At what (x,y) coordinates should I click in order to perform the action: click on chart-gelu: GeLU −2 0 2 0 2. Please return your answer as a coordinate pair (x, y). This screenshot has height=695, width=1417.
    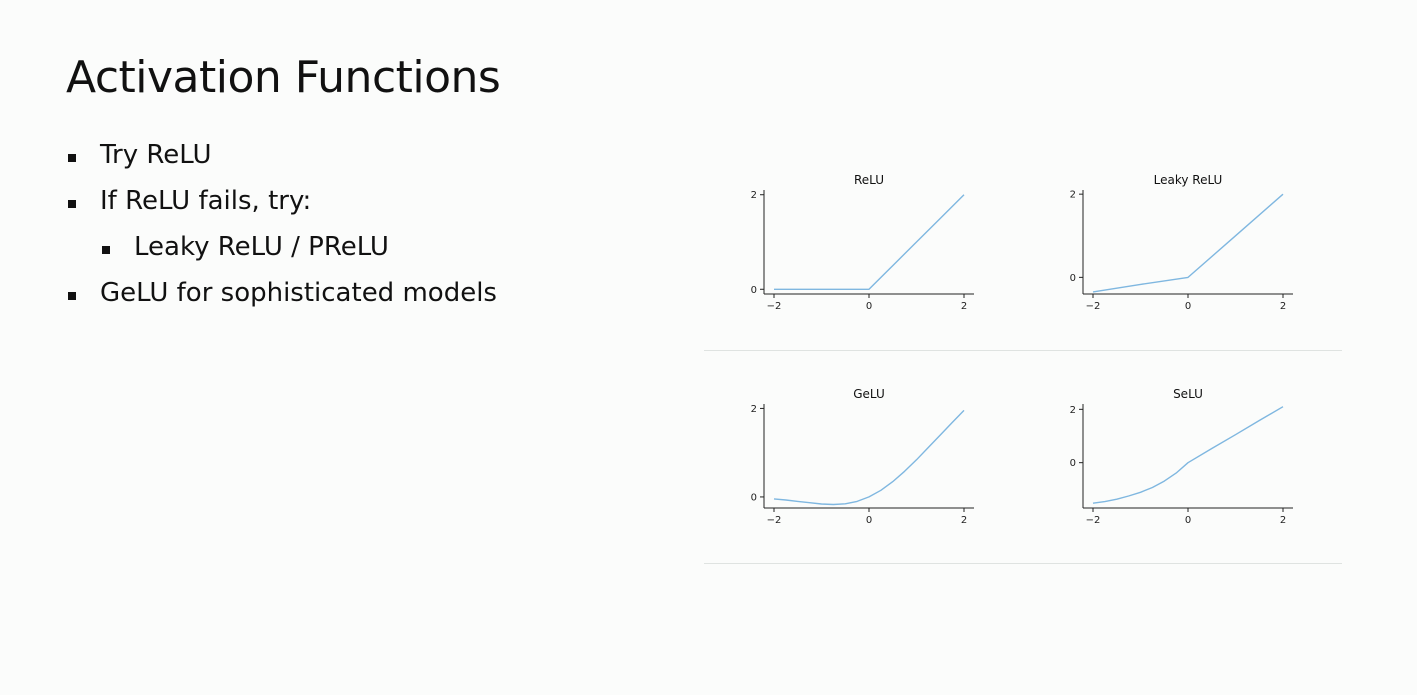
    Looking at the image, I should click on (862, 456).